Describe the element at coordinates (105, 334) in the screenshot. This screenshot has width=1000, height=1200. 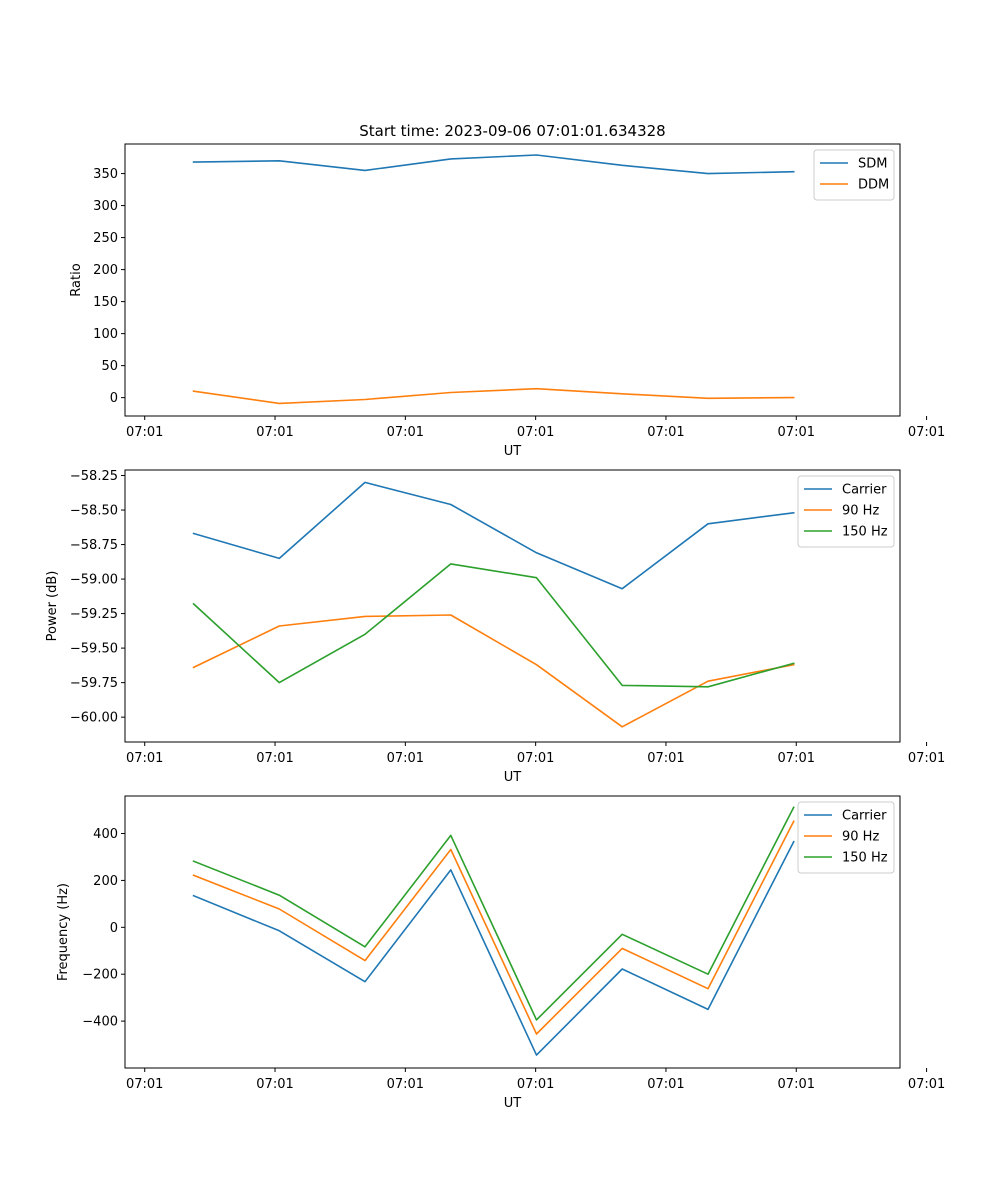
I see `y-tick-label: 100` at that location.